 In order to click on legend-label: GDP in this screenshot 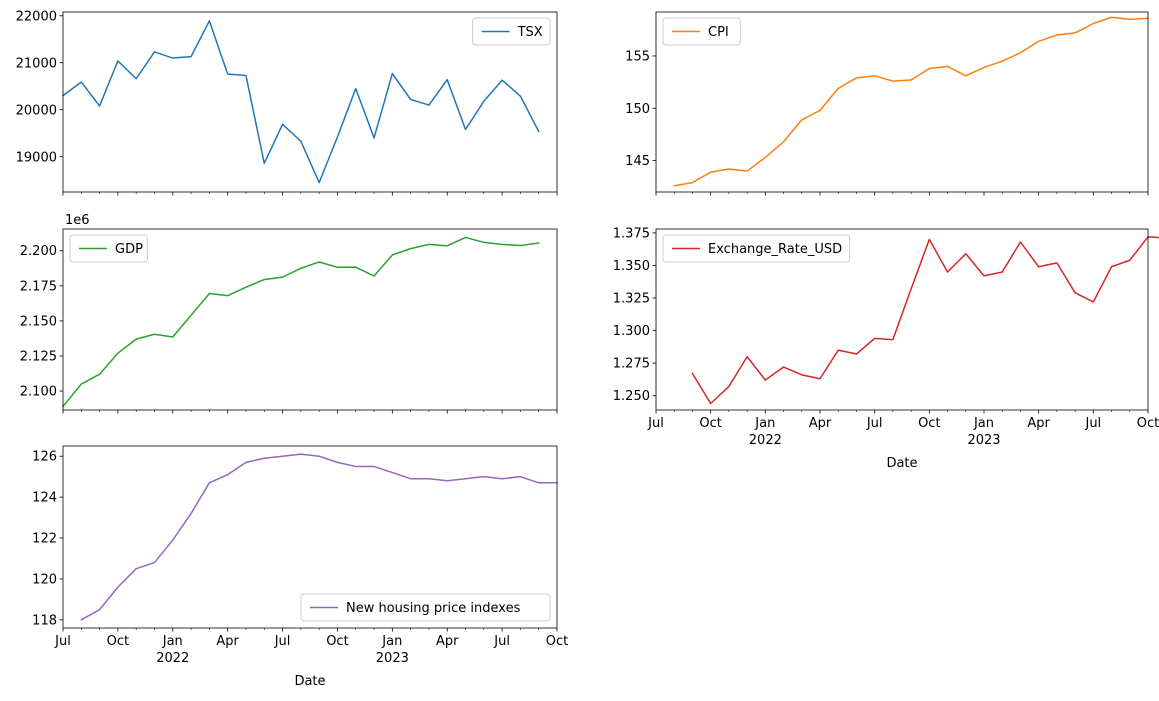, I will do `click(129, 249)`.